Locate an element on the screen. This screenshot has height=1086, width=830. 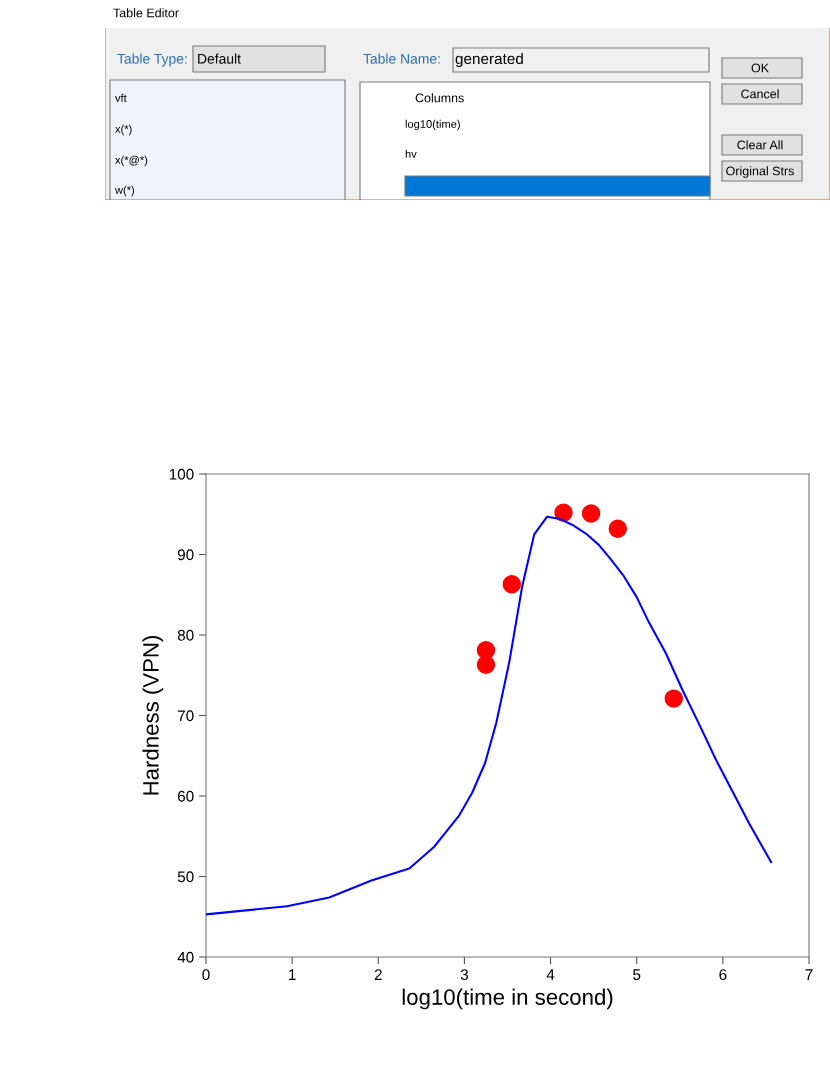
y-tick-label: 60 is located at coordinates (185, 796).